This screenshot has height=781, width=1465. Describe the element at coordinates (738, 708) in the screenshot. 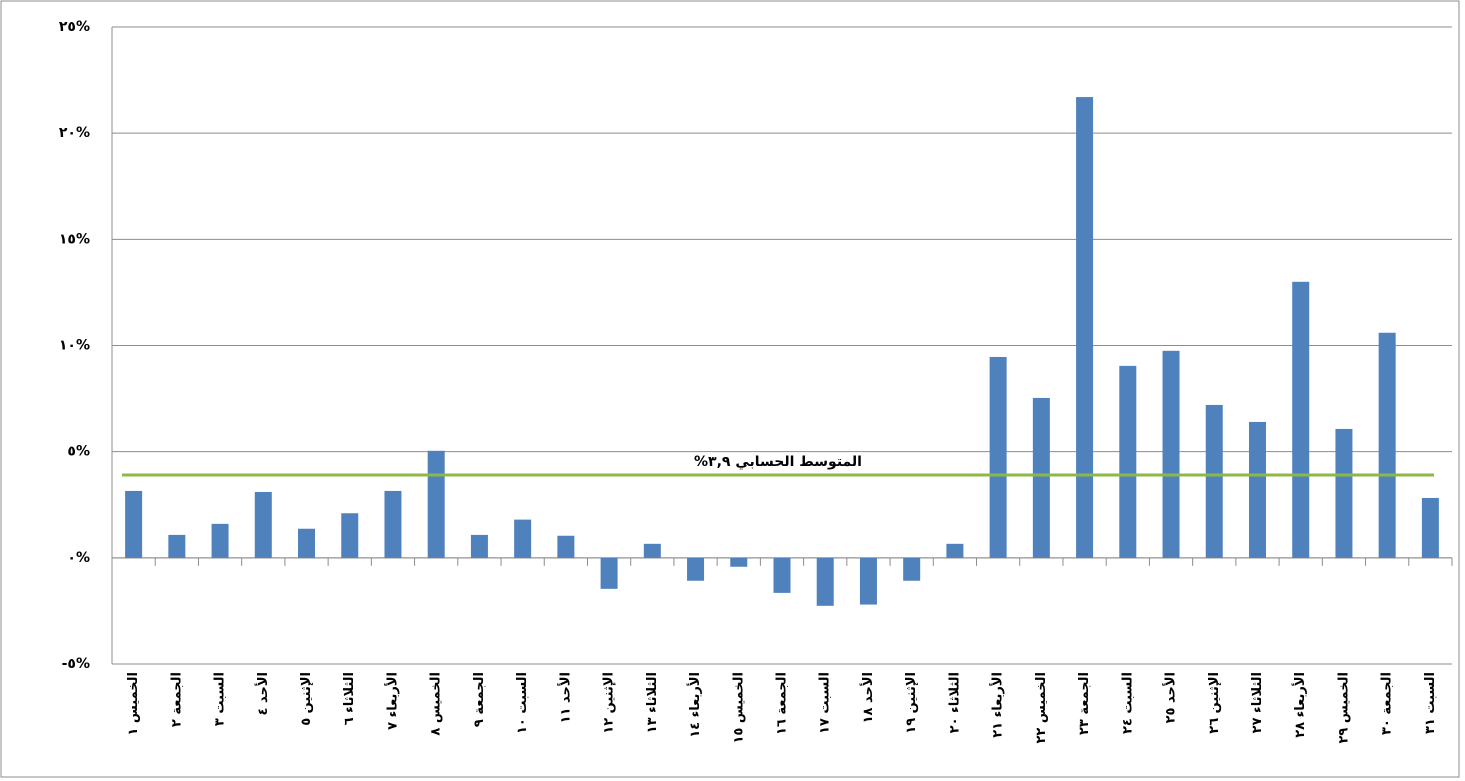

I see `x-tick-label: الخميس ١٥` at that location.